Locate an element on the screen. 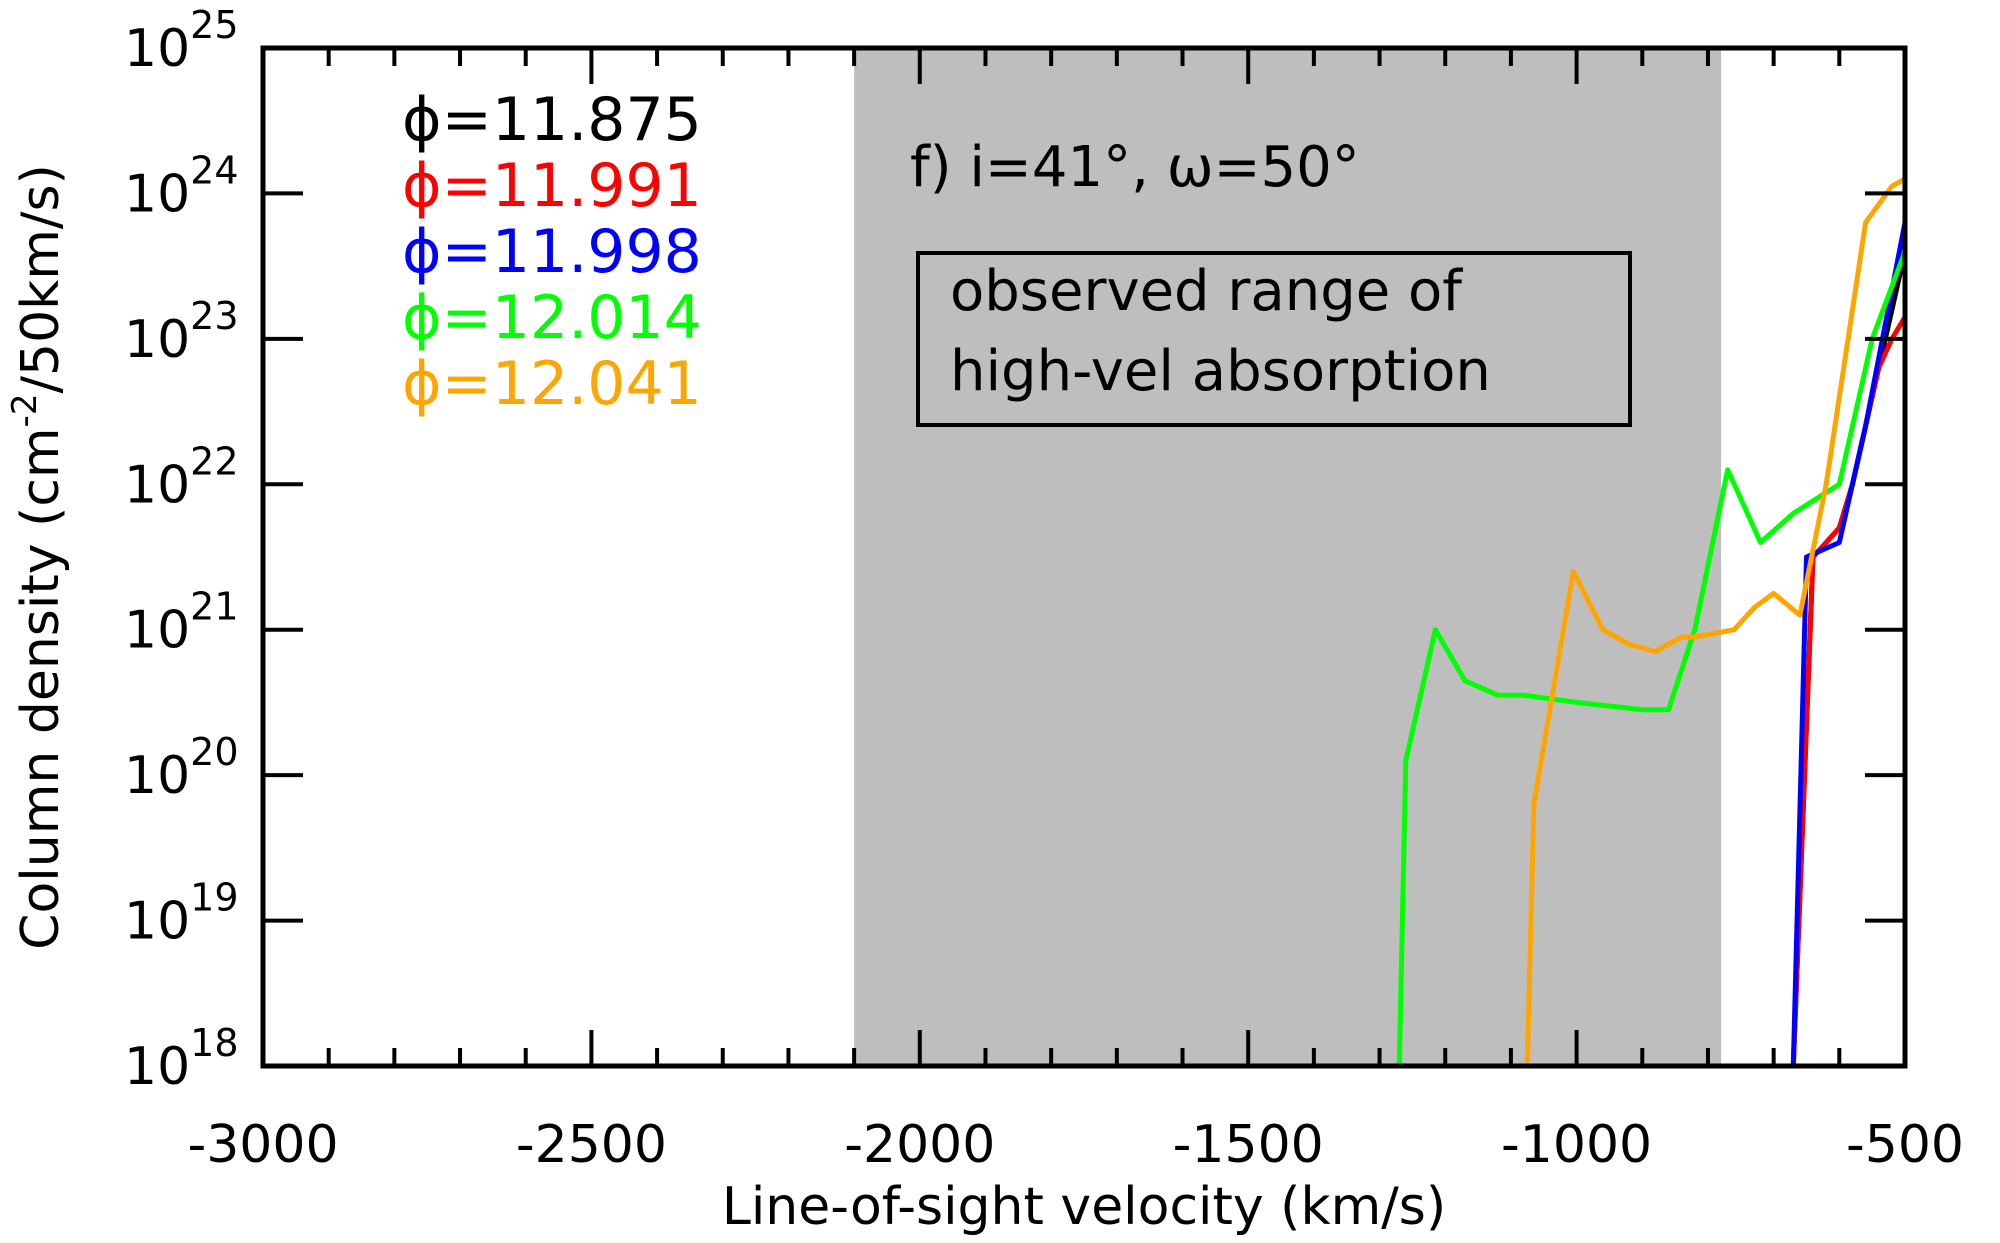 This screenshot has height=1243, width=2000. y-axis-title-end: /50km/s) is located at coordinates (41, 278).